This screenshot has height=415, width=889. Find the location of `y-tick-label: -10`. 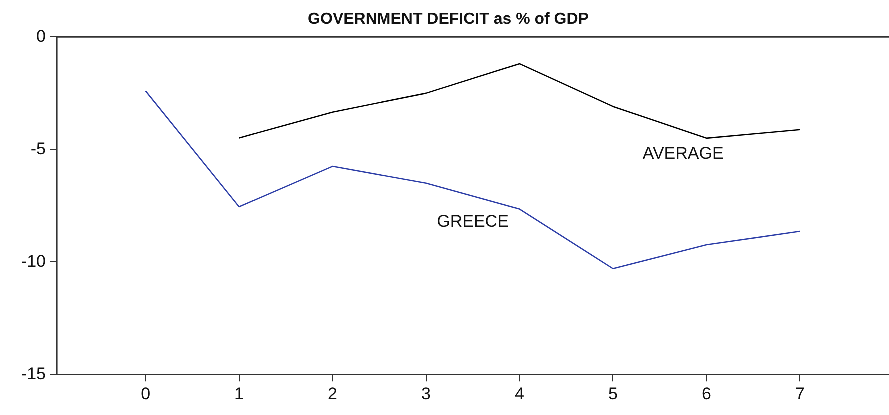

y-tick-label: -10 is located at coordinates (33, 261).